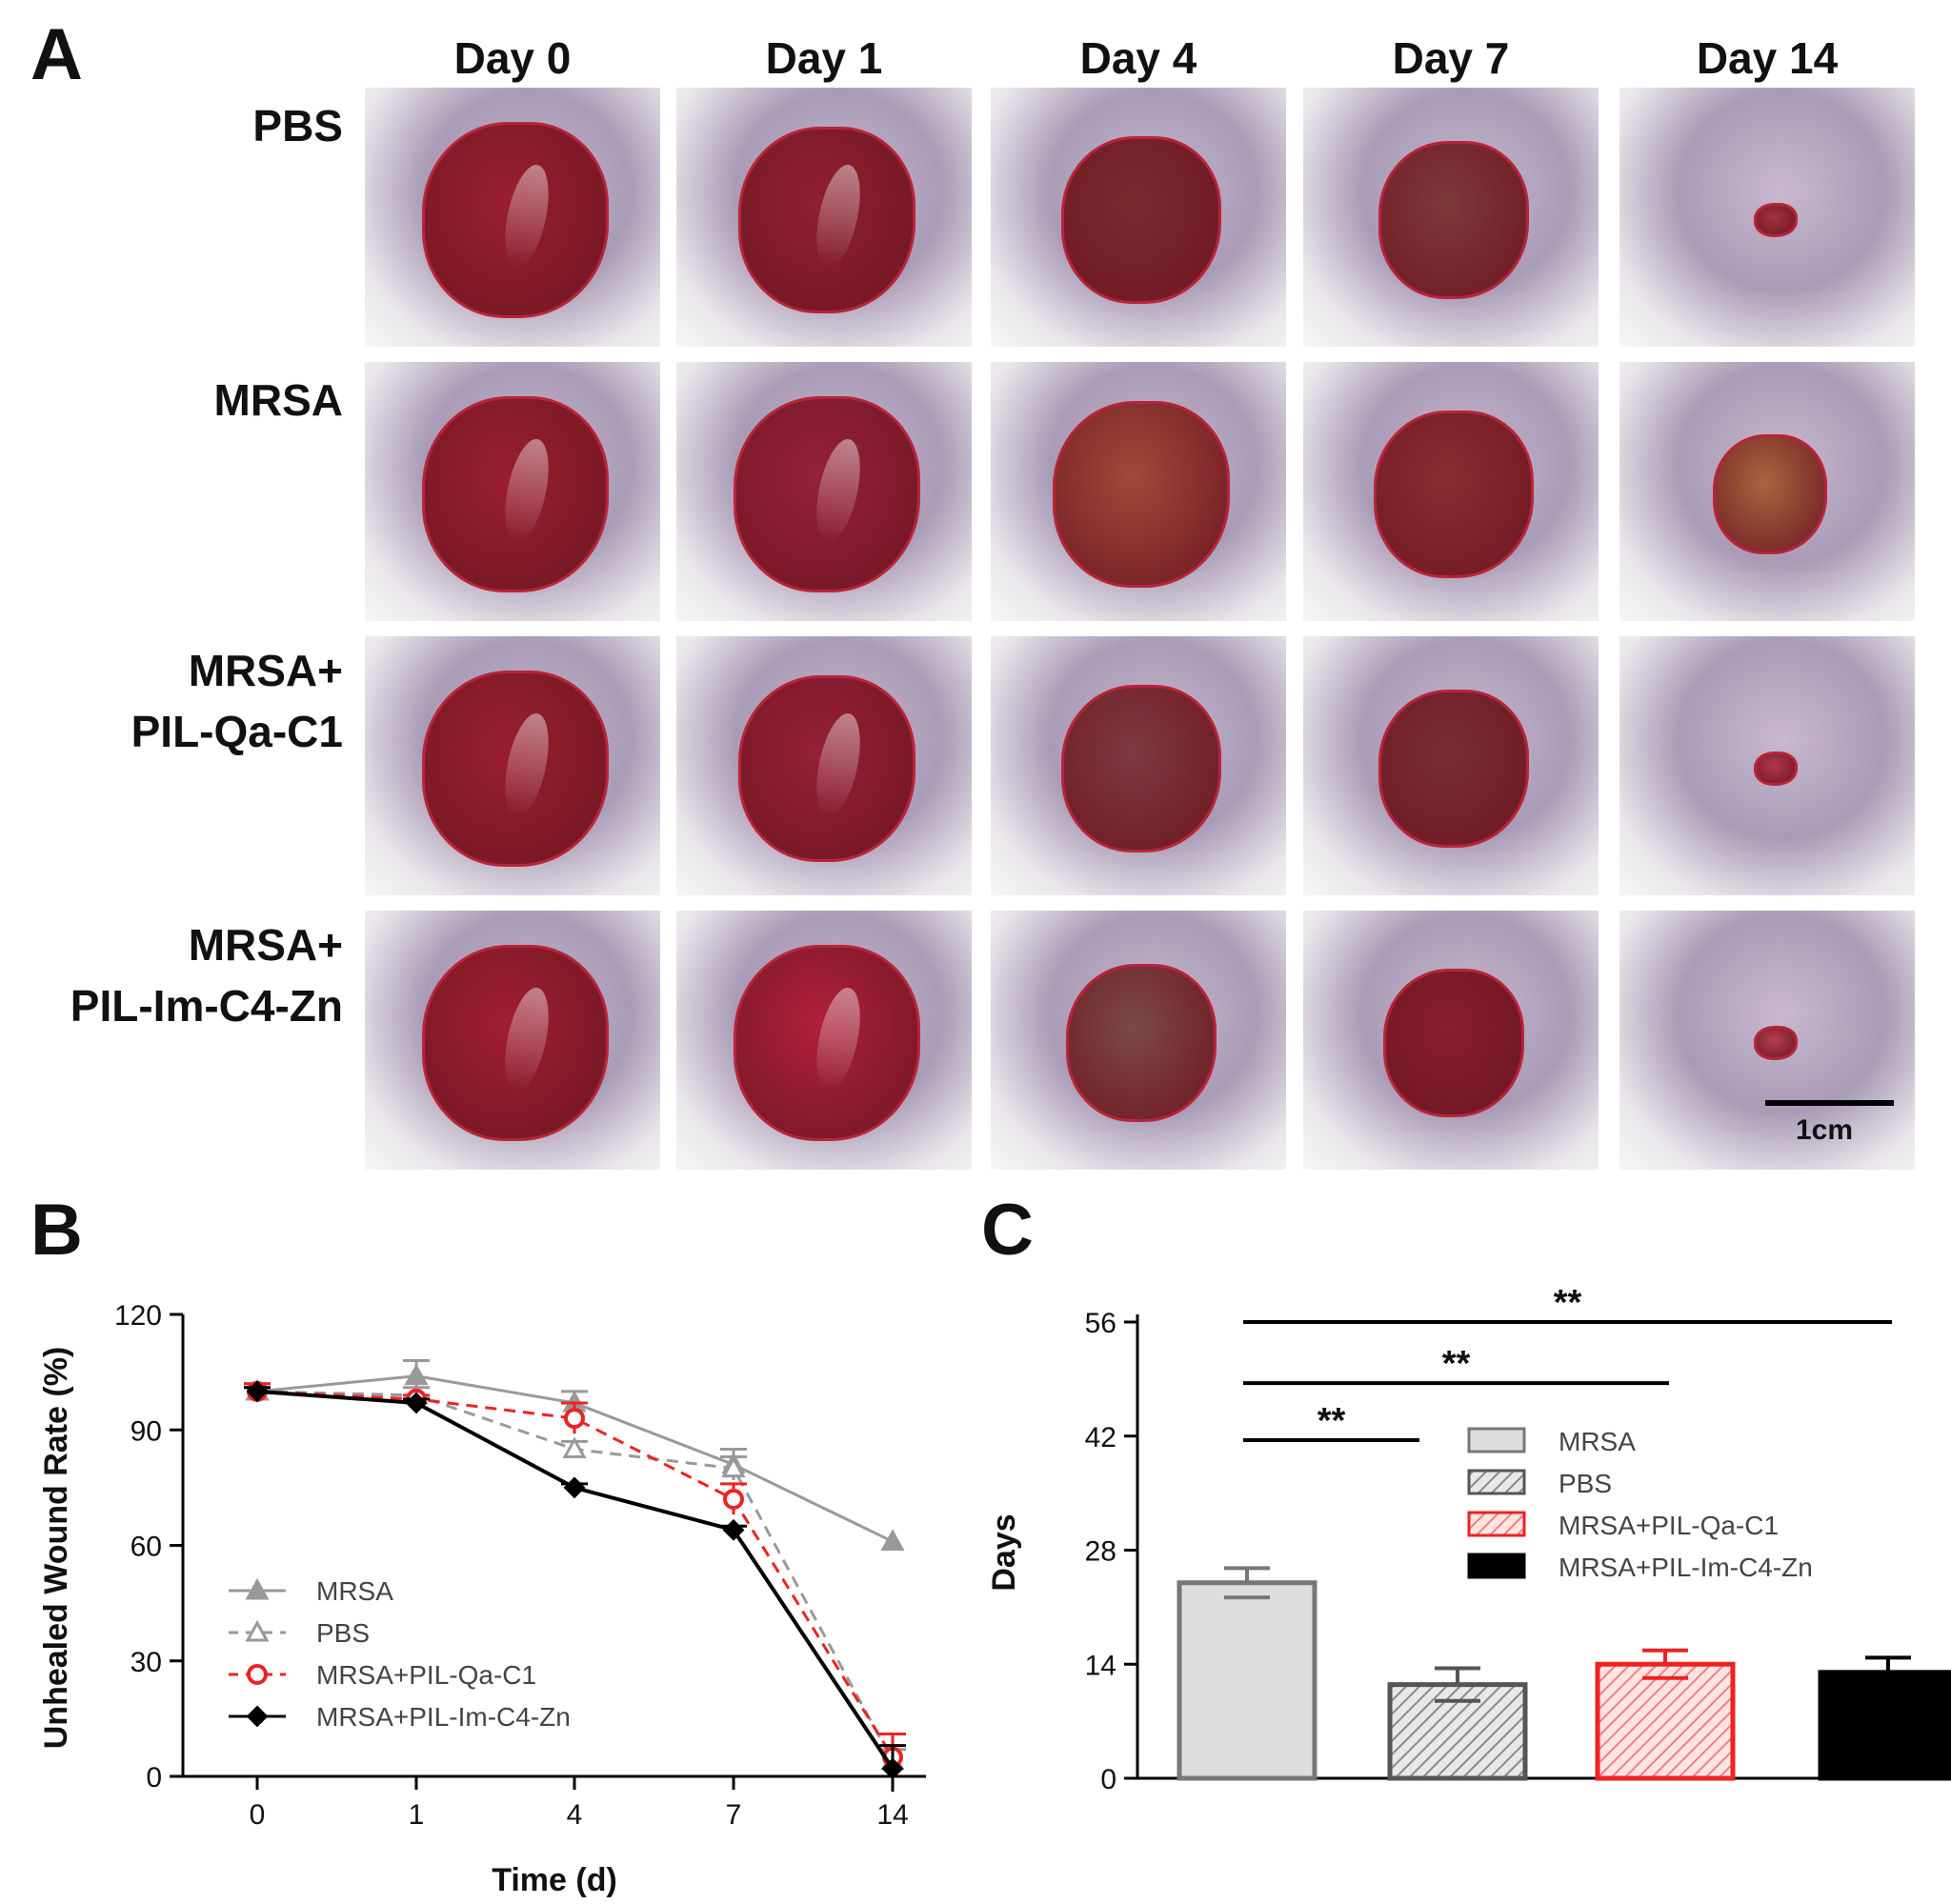 Image resolution: width=1951 pixels, height=1904 pixels. I want to click on row-label-mrsa: MRSA, so click(174, 401).